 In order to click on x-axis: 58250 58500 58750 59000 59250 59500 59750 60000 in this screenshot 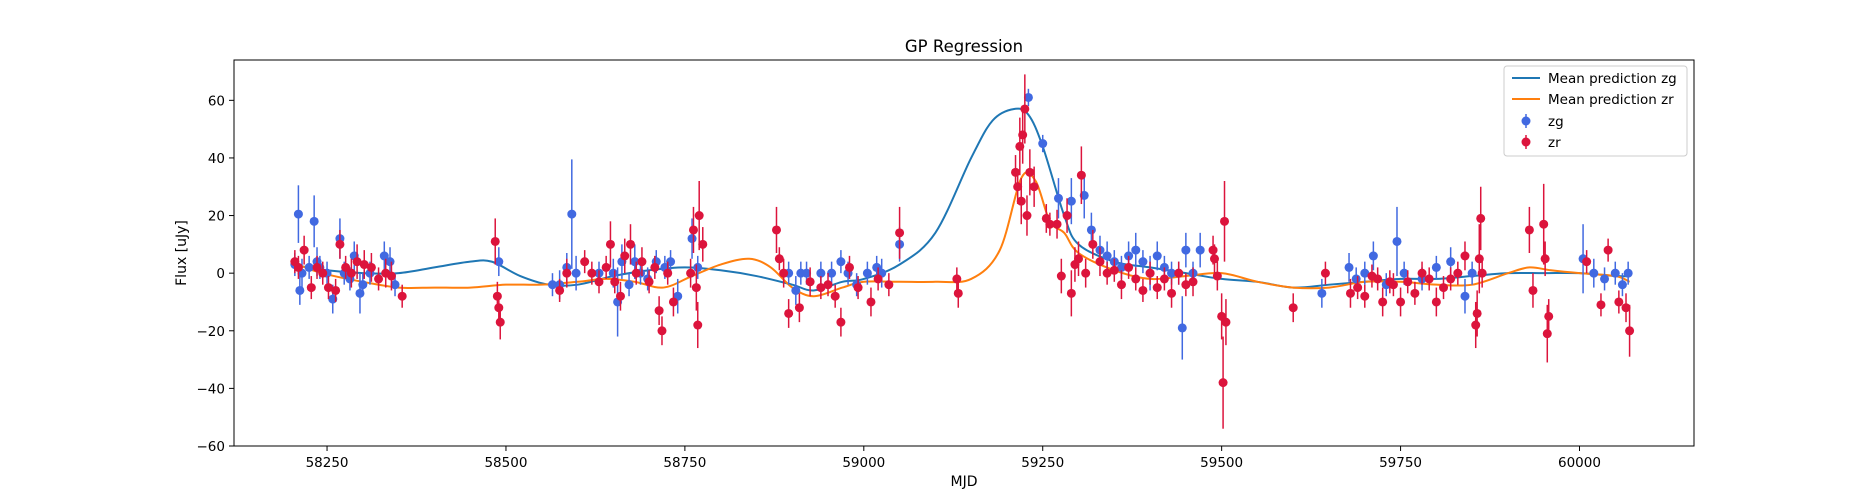, I will do `click(953, 458)`.